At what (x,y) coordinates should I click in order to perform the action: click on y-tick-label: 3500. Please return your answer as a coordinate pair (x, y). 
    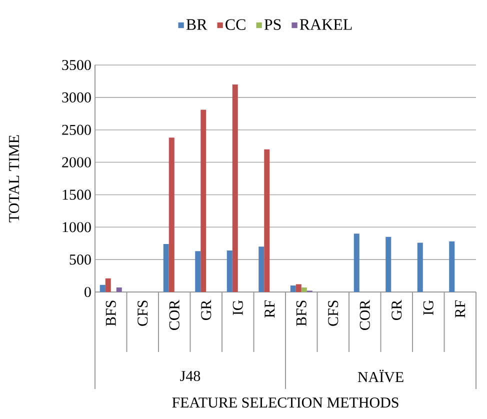
    Looking at the image, I should click on (76, 65).